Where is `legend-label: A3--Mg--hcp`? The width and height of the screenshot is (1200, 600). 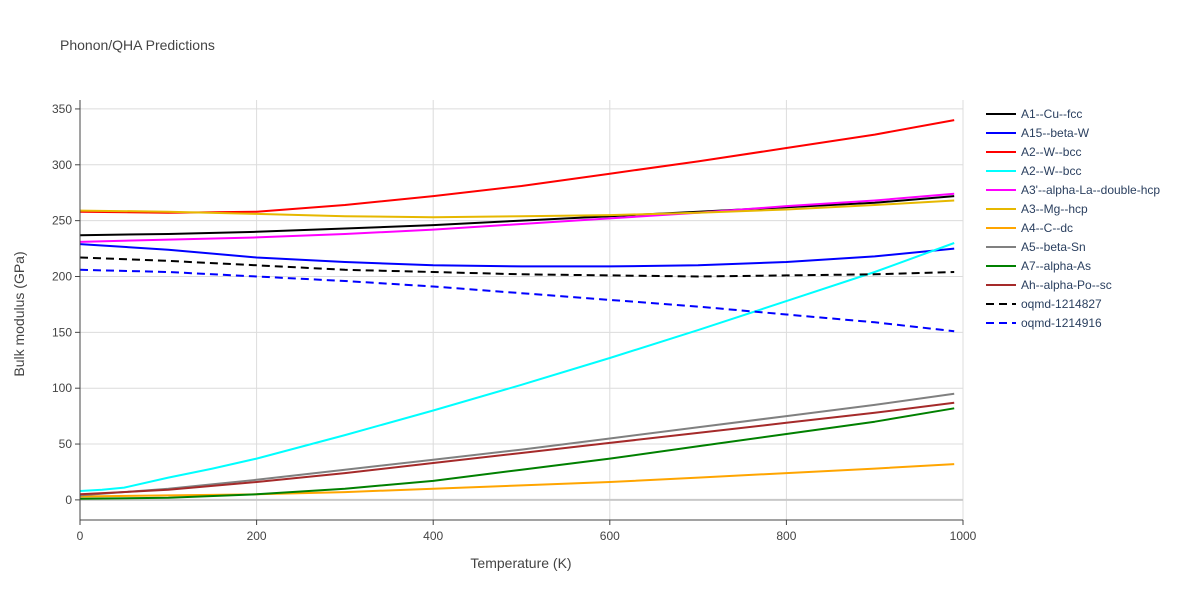 legend-label: A3--Mg--hcp is located at coordinates (1054, 209).